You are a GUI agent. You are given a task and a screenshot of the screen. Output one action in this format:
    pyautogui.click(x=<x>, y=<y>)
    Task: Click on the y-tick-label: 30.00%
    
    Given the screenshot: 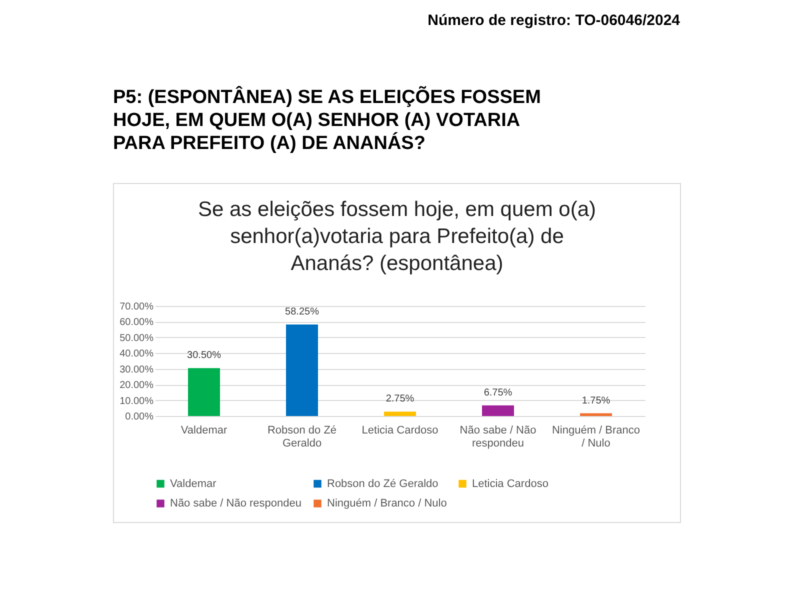 What is the action you would take?
    pyautogui.click(x=137, y=370)
    